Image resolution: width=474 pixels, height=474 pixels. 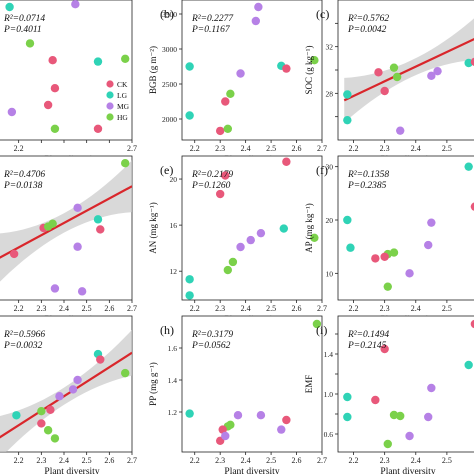 I want to click on legend-swatch-lg, so click(x=110, y=95).